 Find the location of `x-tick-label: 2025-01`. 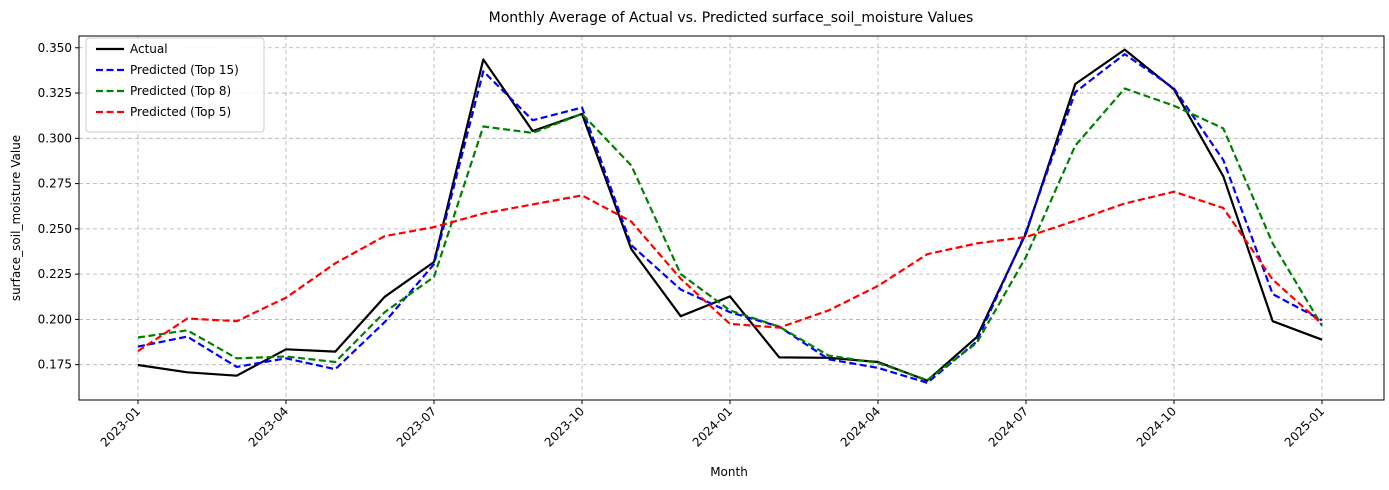

x-tick-label: 2025-01 is located at coordinates (1304, 426).